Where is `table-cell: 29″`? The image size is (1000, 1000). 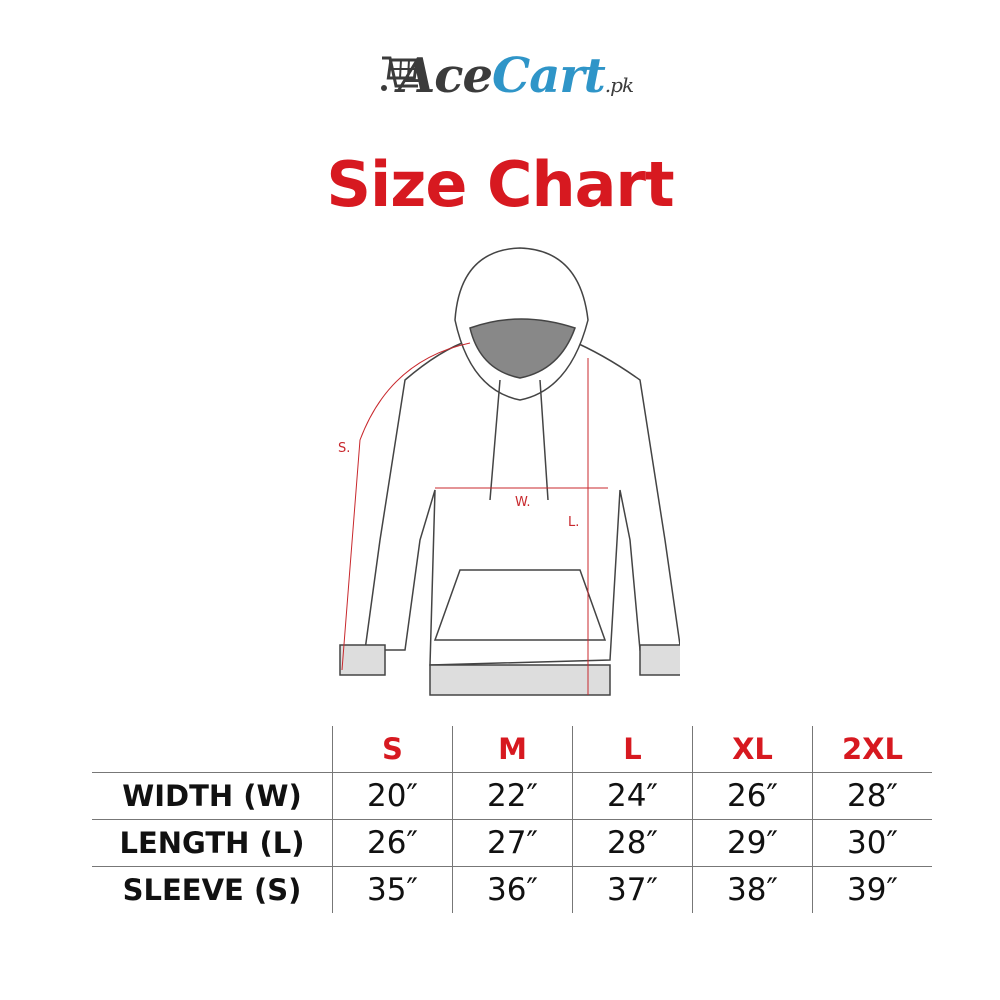 table-cell: 29″ is located at coordinates (752, 843).